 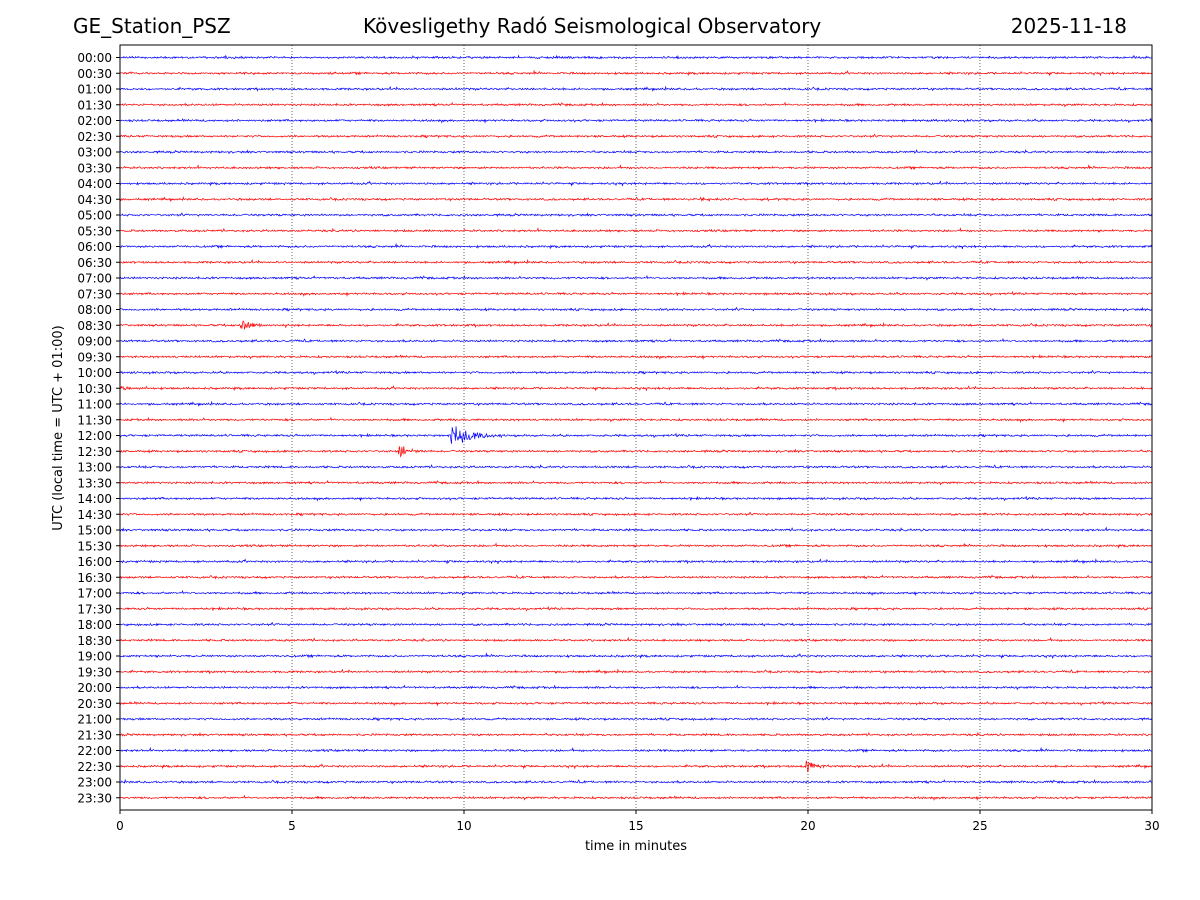 I want to click on y-tick-label: 10:00, so click(x=94, y=373).